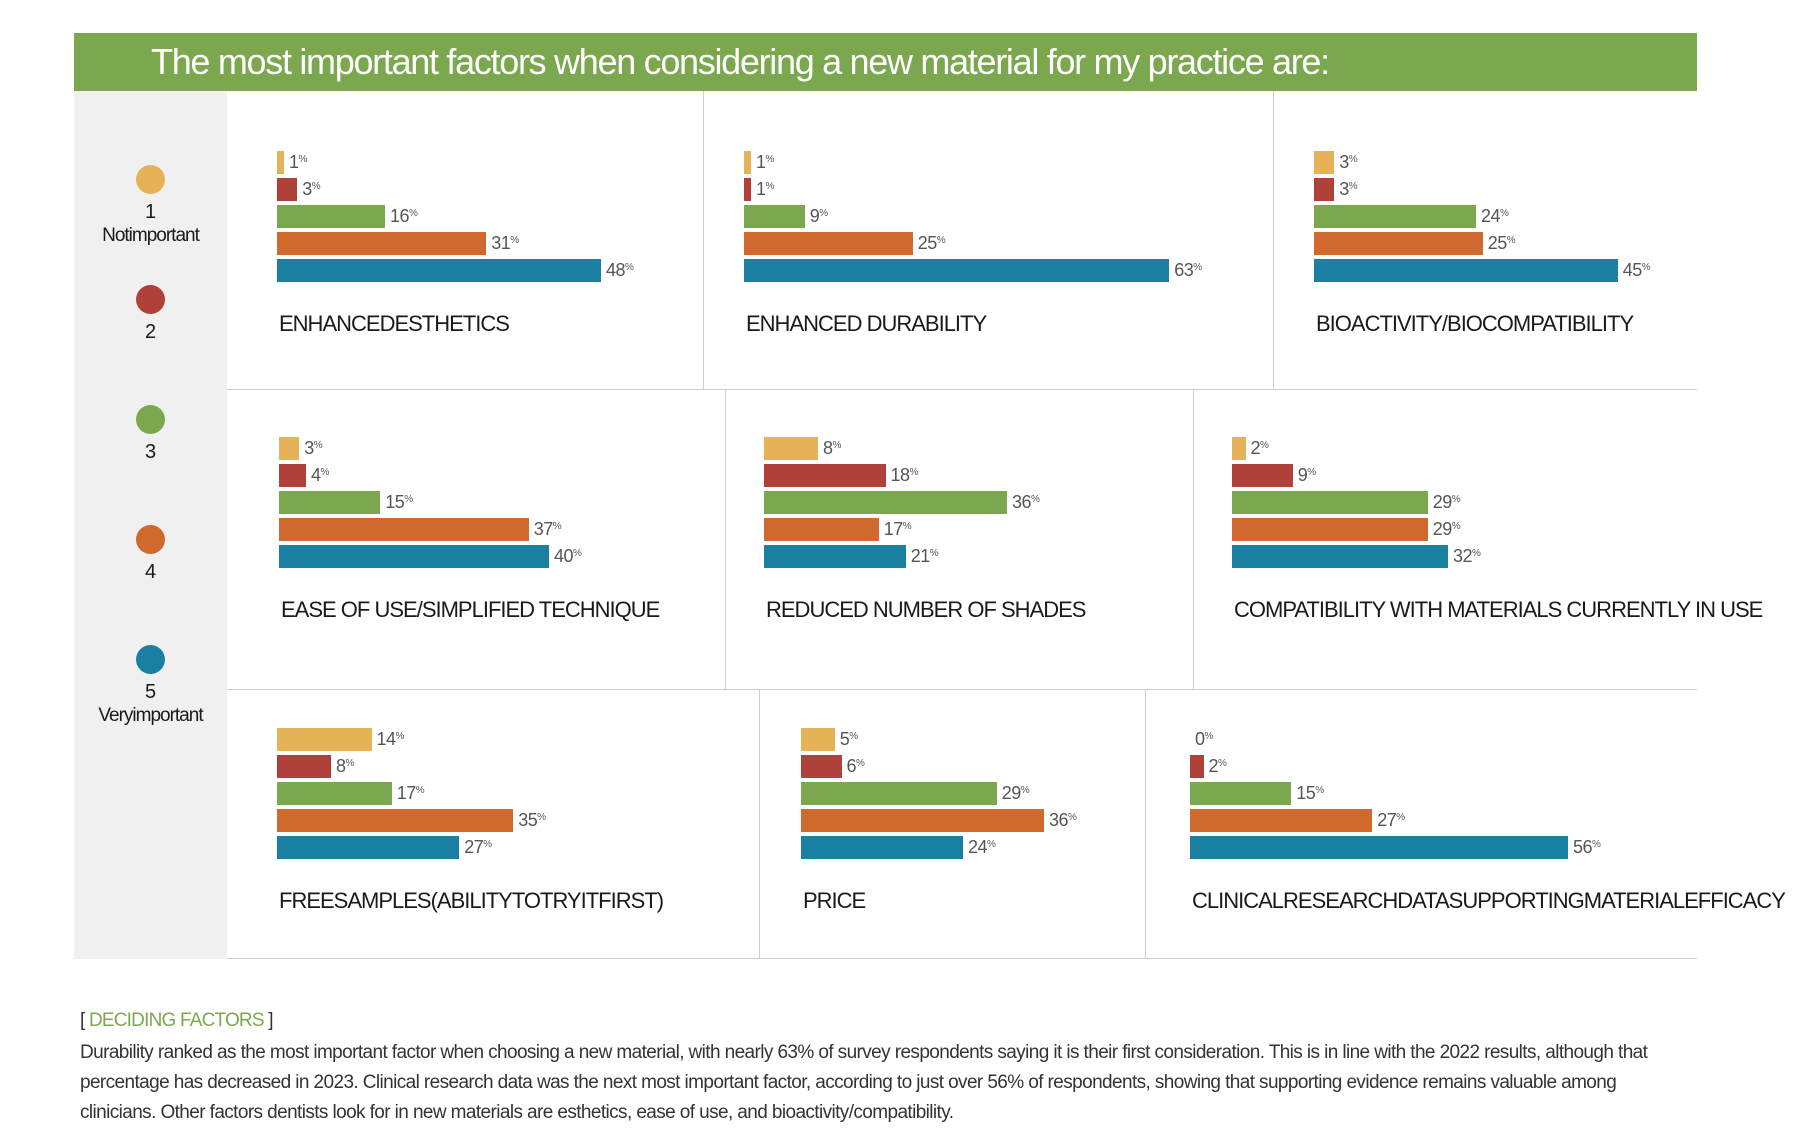 Image resolution: width=1800 pixels, height=1134 pixels. I want to click on bar-value-label: 35%, so click(532, 820).